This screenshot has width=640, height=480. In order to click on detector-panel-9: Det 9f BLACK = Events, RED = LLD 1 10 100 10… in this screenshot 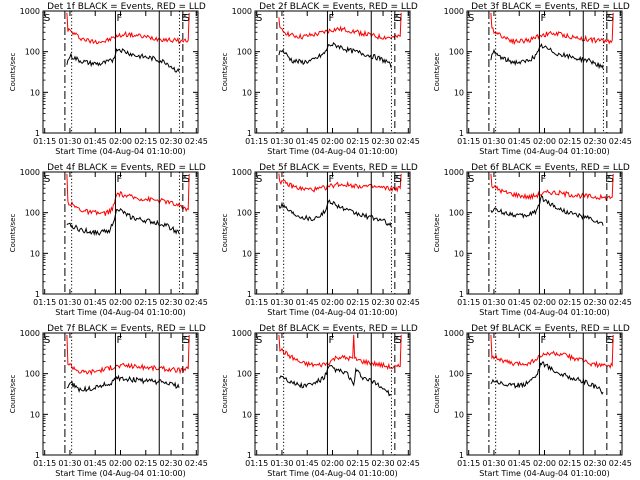, I will do `click(532, 401)`.